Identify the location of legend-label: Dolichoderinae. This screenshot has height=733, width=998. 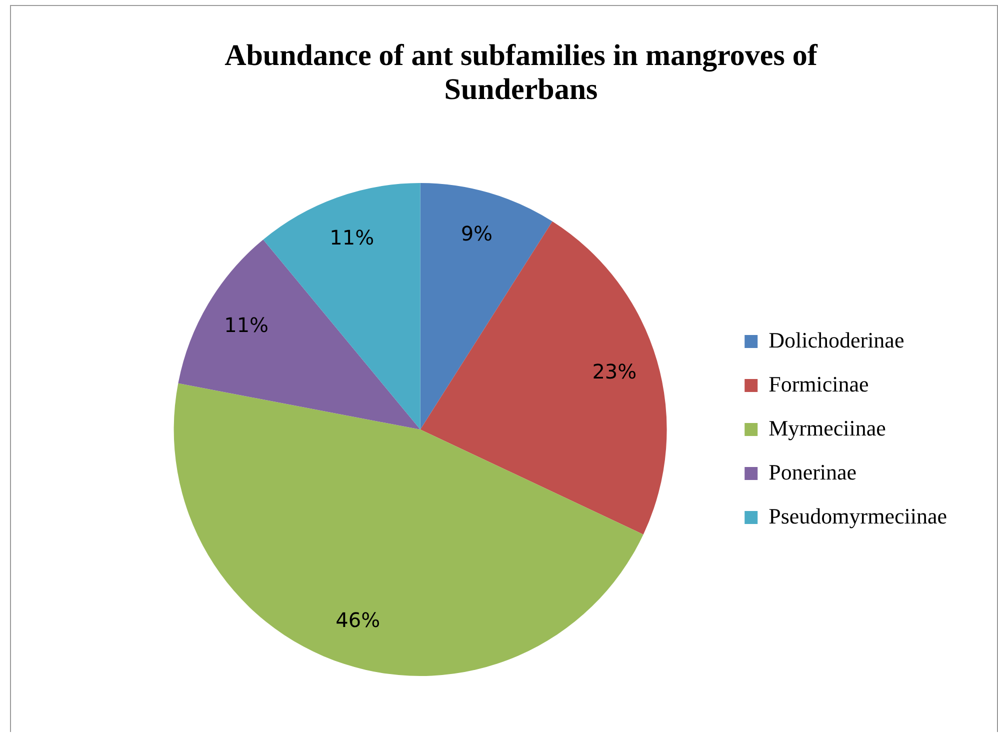
(836, 339).